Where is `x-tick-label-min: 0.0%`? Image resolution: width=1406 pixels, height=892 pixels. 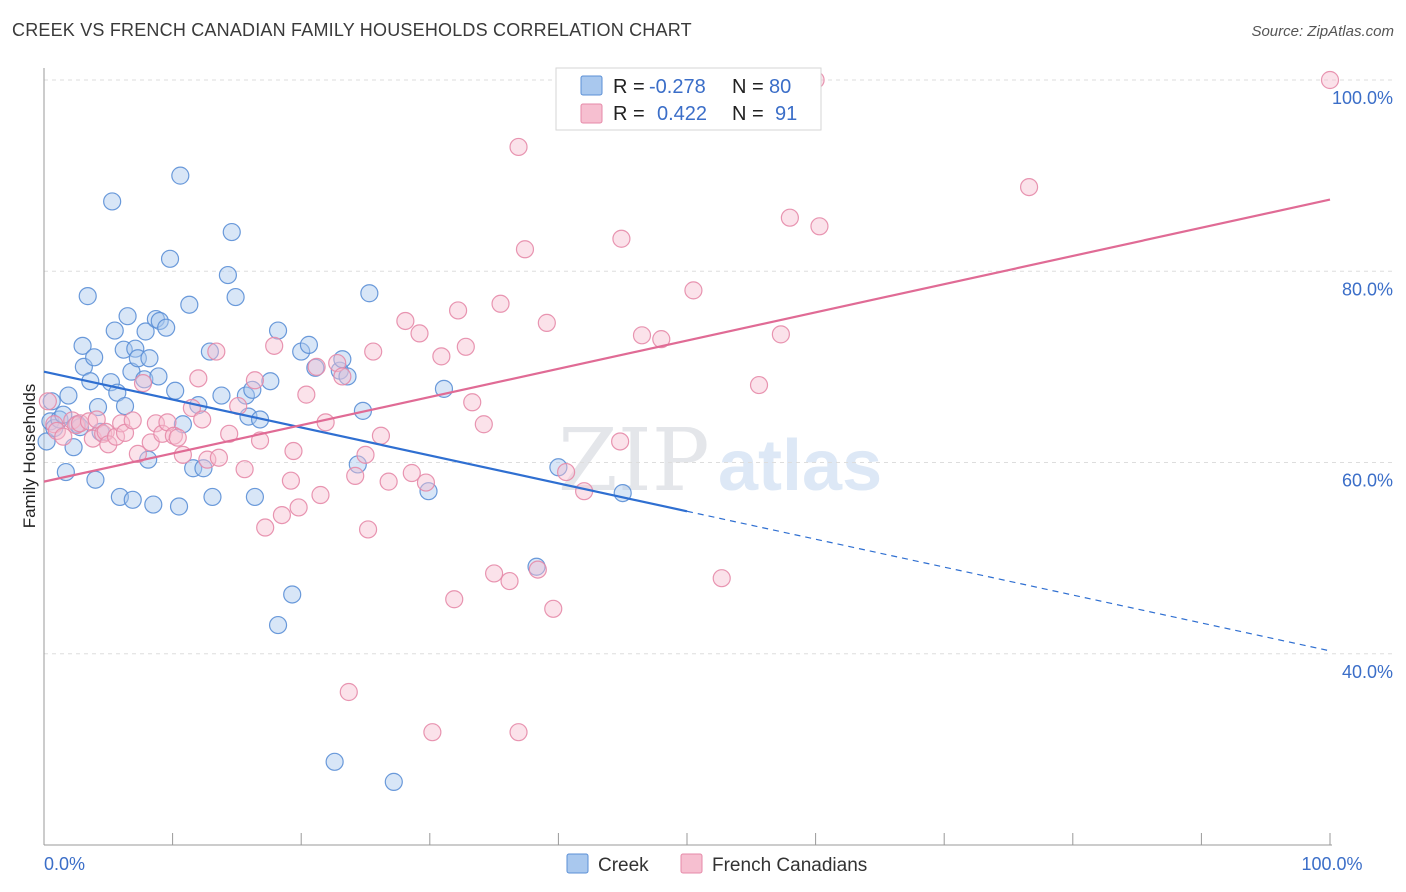
x-tick-label-min: 0.0% is located at coordinates (64, 864).